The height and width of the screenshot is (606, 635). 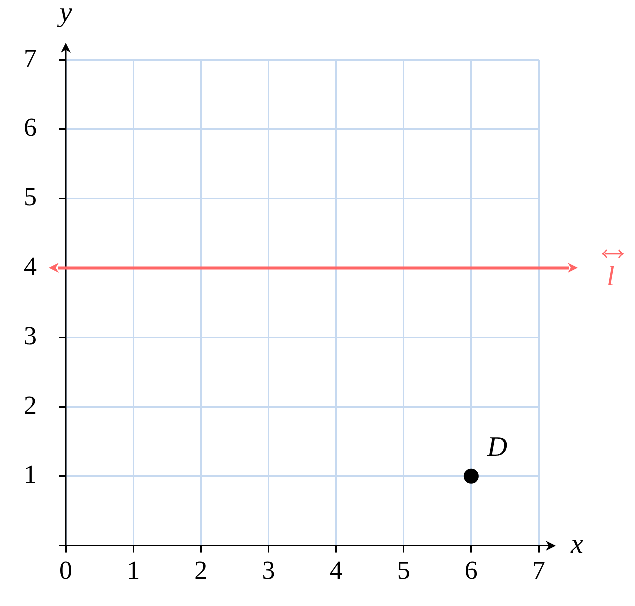 I want to click on x-tick-label: 1, so click(x=133, y=571).